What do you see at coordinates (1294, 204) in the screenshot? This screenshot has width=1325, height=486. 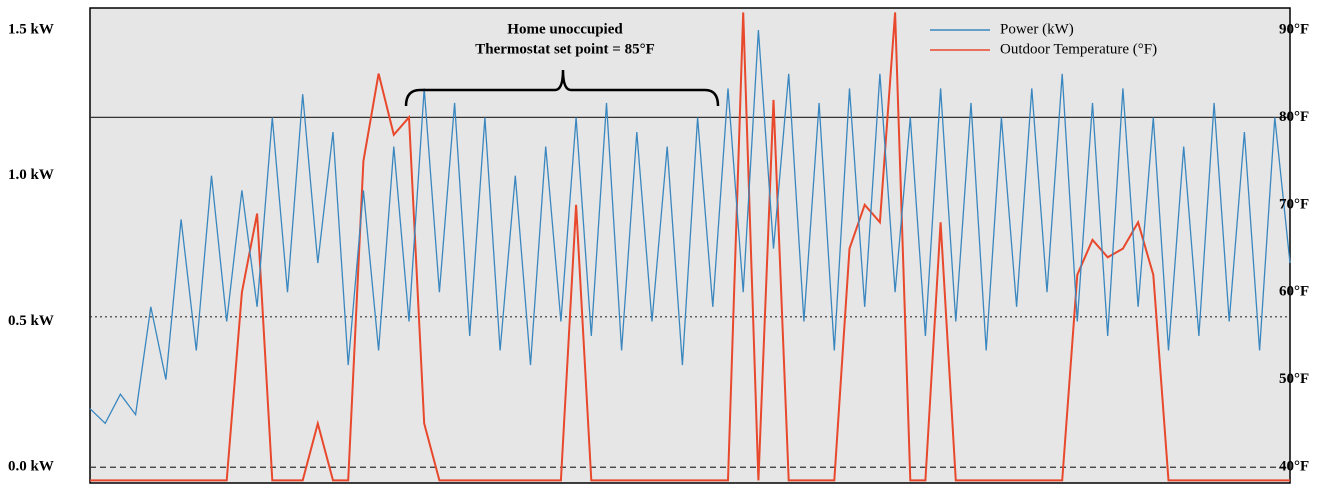 I see `y2-tick-label: 70°F` at bounding box center [1294, 204].